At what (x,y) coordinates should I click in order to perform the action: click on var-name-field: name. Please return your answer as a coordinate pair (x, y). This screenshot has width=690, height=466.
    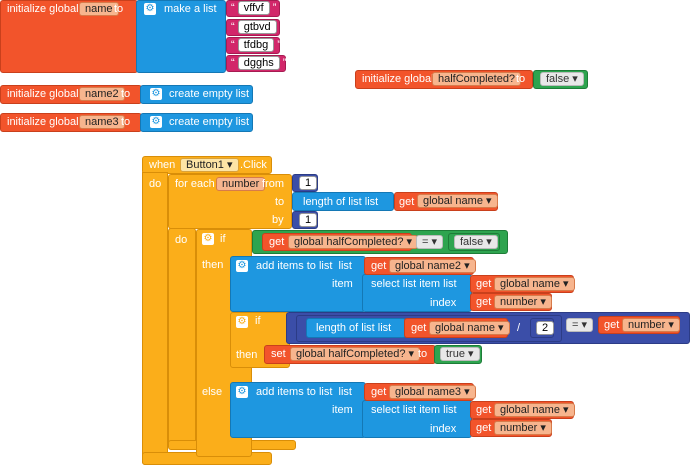
    Looking at the image, I should click on (99, 9).